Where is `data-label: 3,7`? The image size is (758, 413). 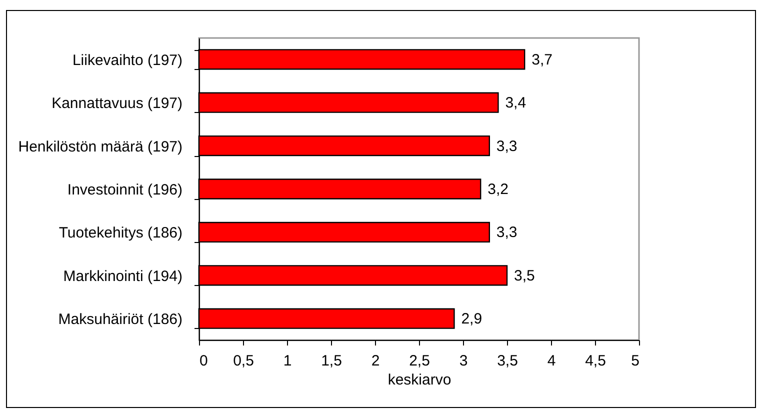
data-label: 3,7 is located at coordinates (542, 59).